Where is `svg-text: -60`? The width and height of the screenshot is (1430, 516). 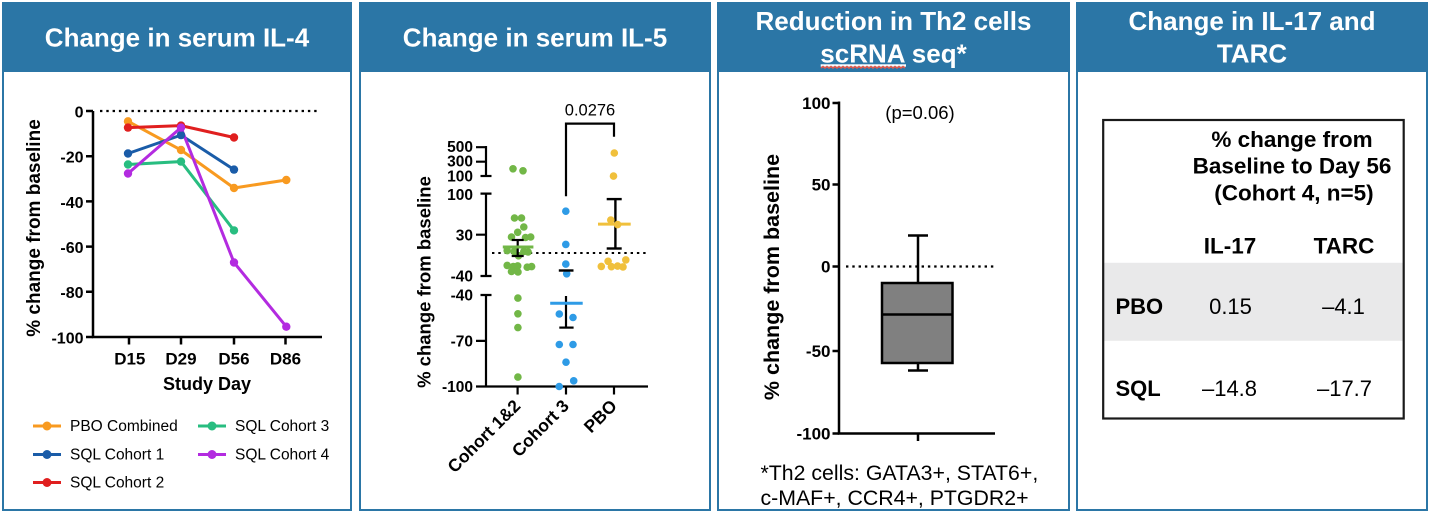
svg-text: -60 is located at coordinates (71, 248).